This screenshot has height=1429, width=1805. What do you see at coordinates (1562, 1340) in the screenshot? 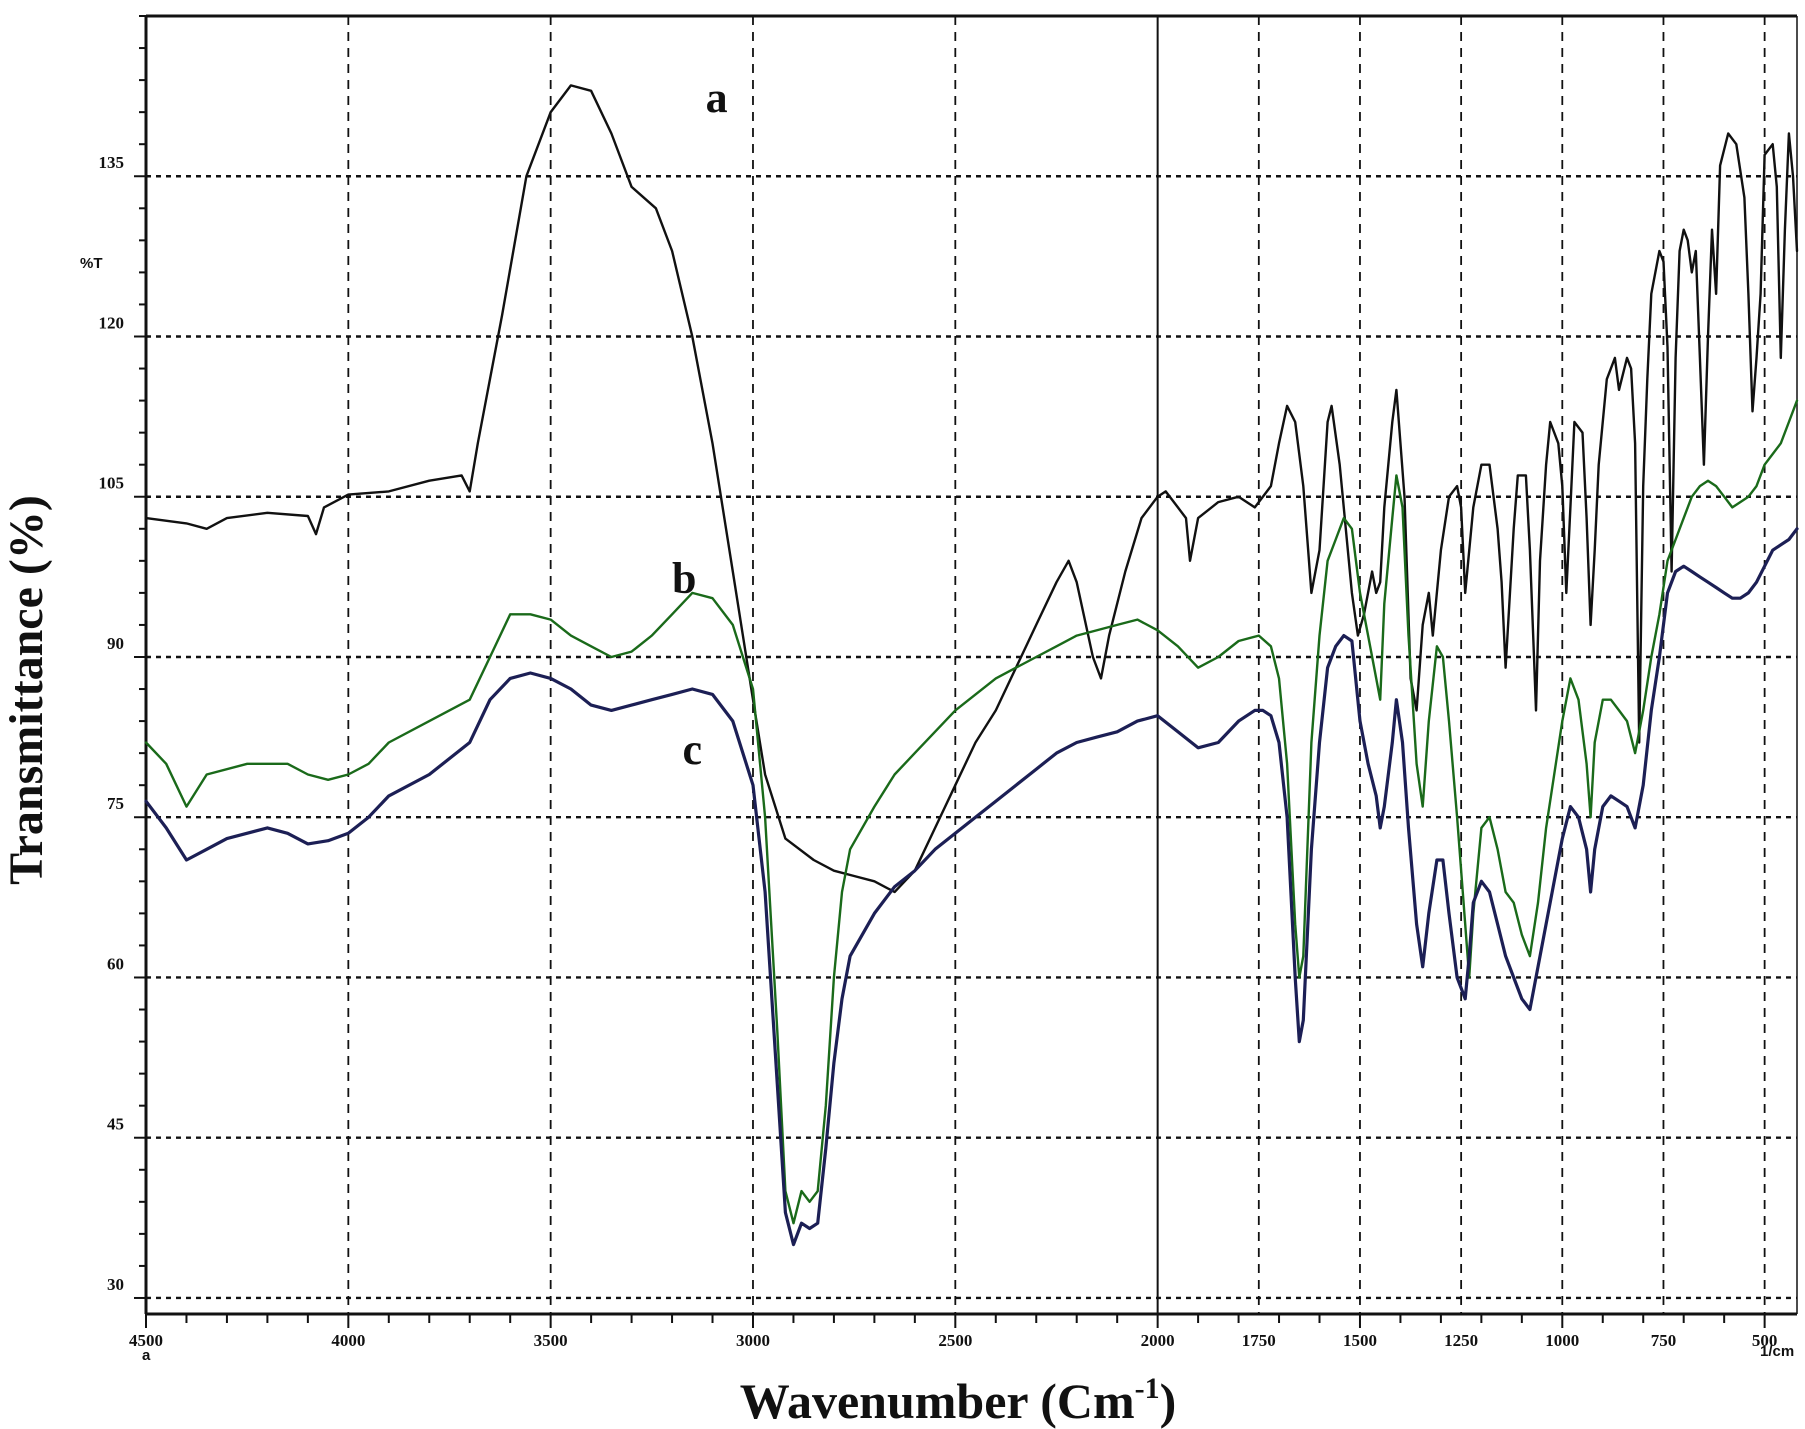
I see `x-tick-label-1000: 1000` at bounding box center [1562, 1340].